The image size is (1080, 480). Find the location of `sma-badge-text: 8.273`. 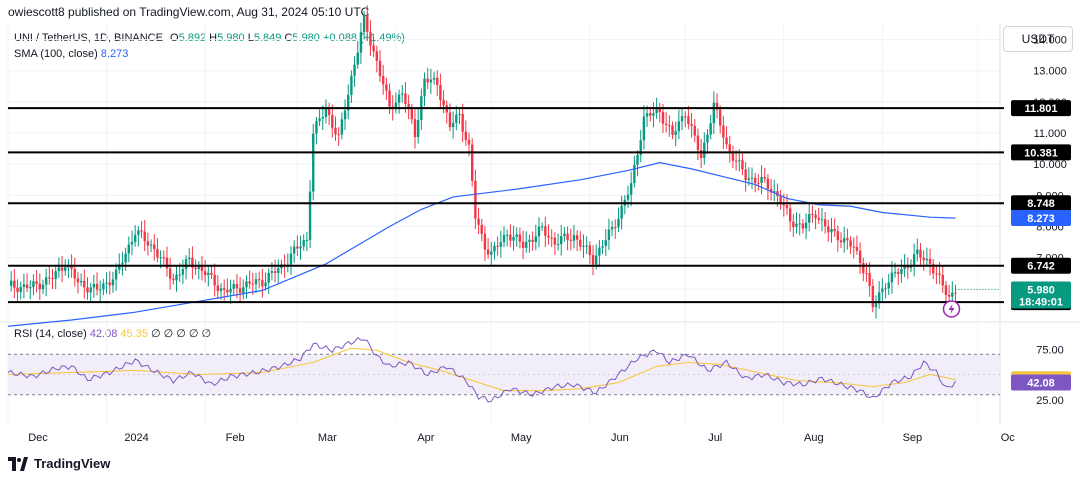

sma-badge-text: 8.273 is located at coordinates (1041, 219).